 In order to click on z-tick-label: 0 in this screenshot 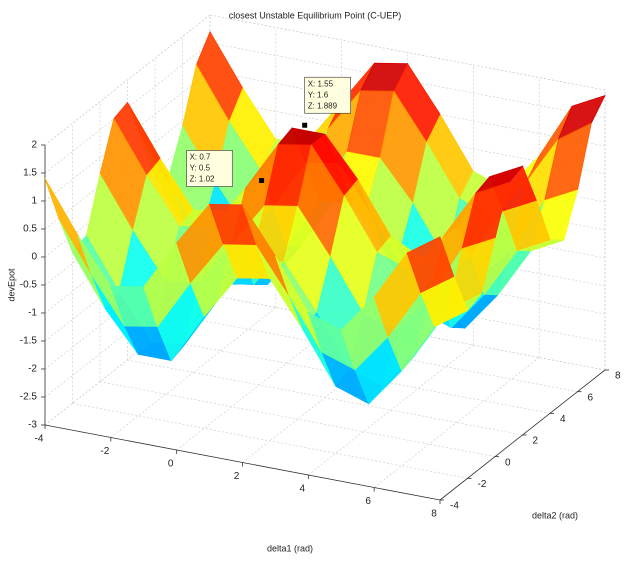, I will do `click(34, 257)`.